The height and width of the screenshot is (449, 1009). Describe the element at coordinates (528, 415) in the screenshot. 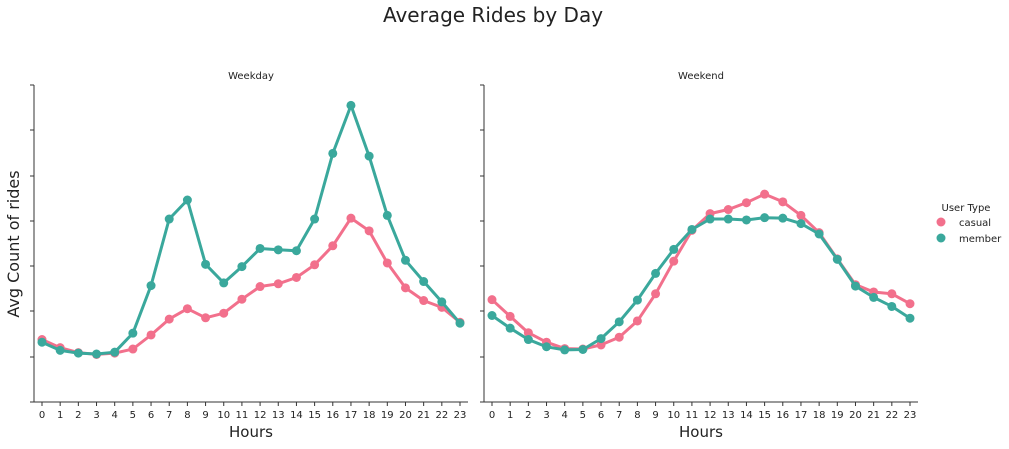

I see `x-tick-label-weekend: 2` at that location.